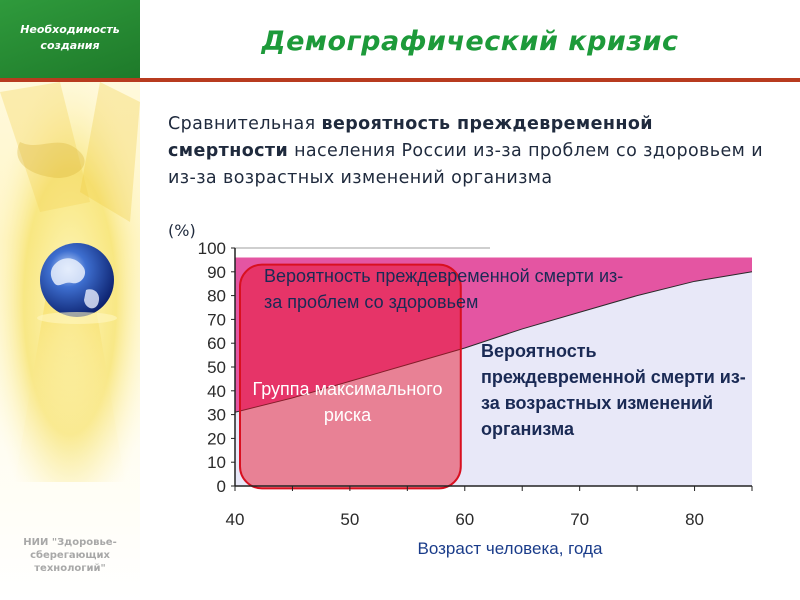 The height and width of the screenshot is (600, 800). What do you see at coordinates (216, 319) in the screenshot?
I see `y-tick-label: 70` at bounding box center [216, 319].